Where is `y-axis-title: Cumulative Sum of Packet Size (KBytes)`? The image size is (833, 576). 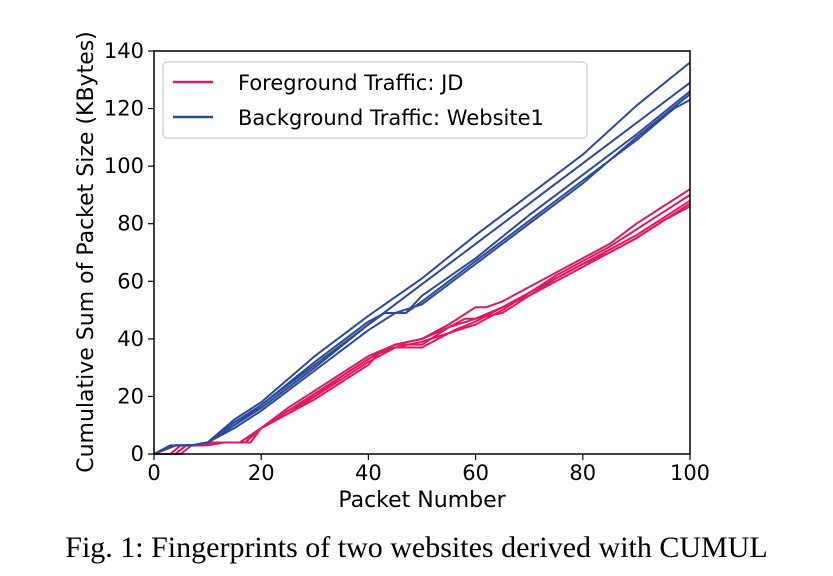 y-axis-title: Cumulative Sum of Packet Size (KBytes) is located at coordinates (86, 252).